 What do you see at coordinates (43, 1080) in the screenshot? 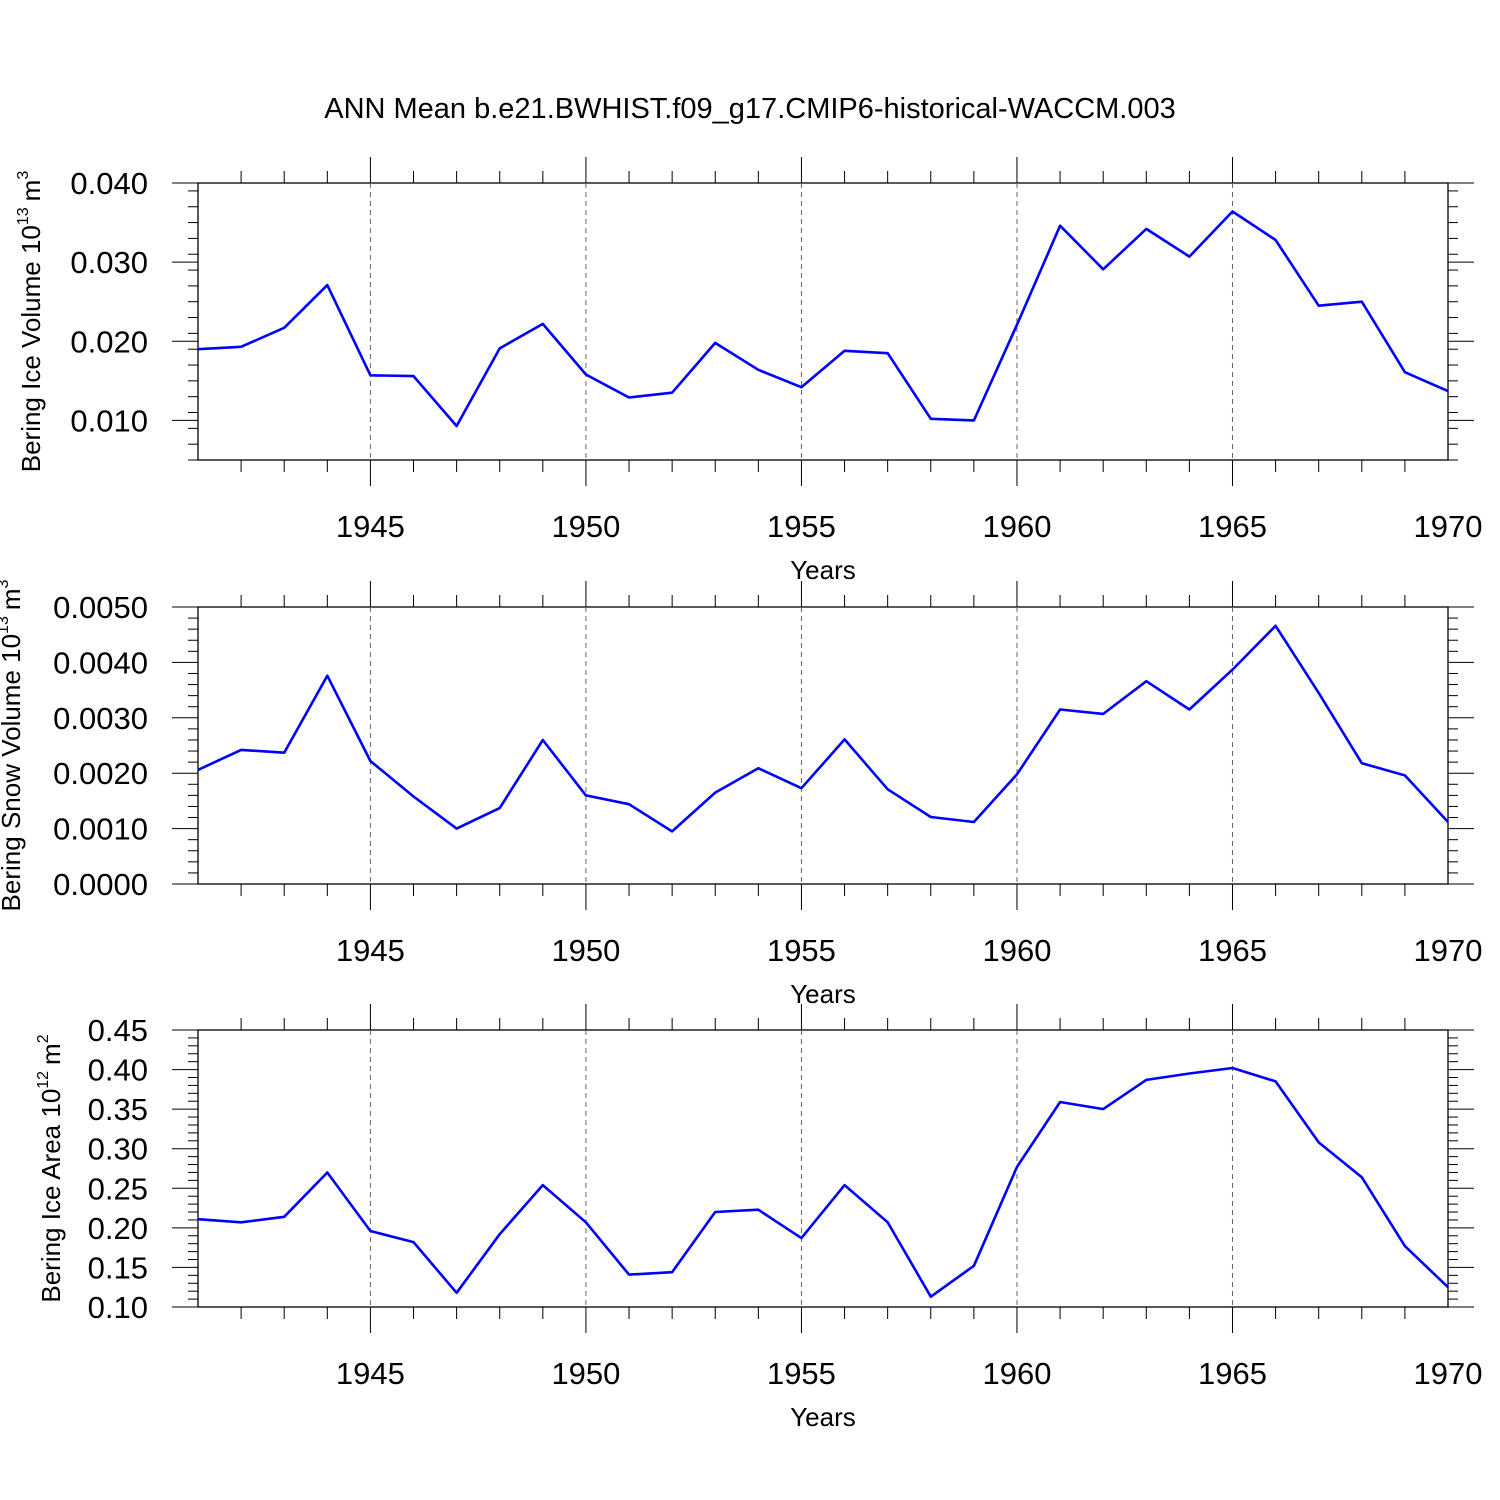
I see `y-axis-label-exponent: 12` at bounding box center [43, 1080].